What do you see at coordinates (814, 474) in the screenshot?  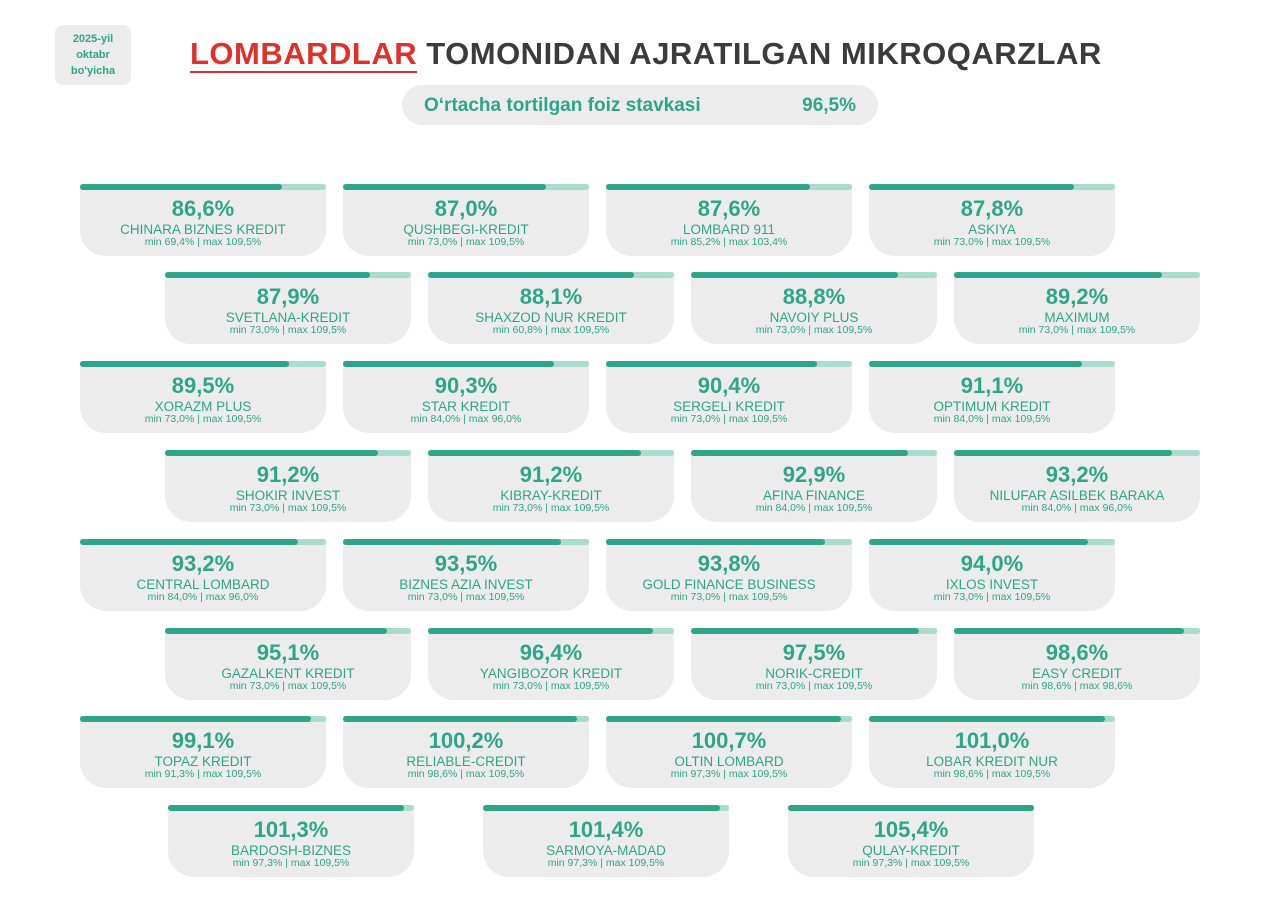 I see `rate-value: 92,9%` at bounding box center [814, 474].